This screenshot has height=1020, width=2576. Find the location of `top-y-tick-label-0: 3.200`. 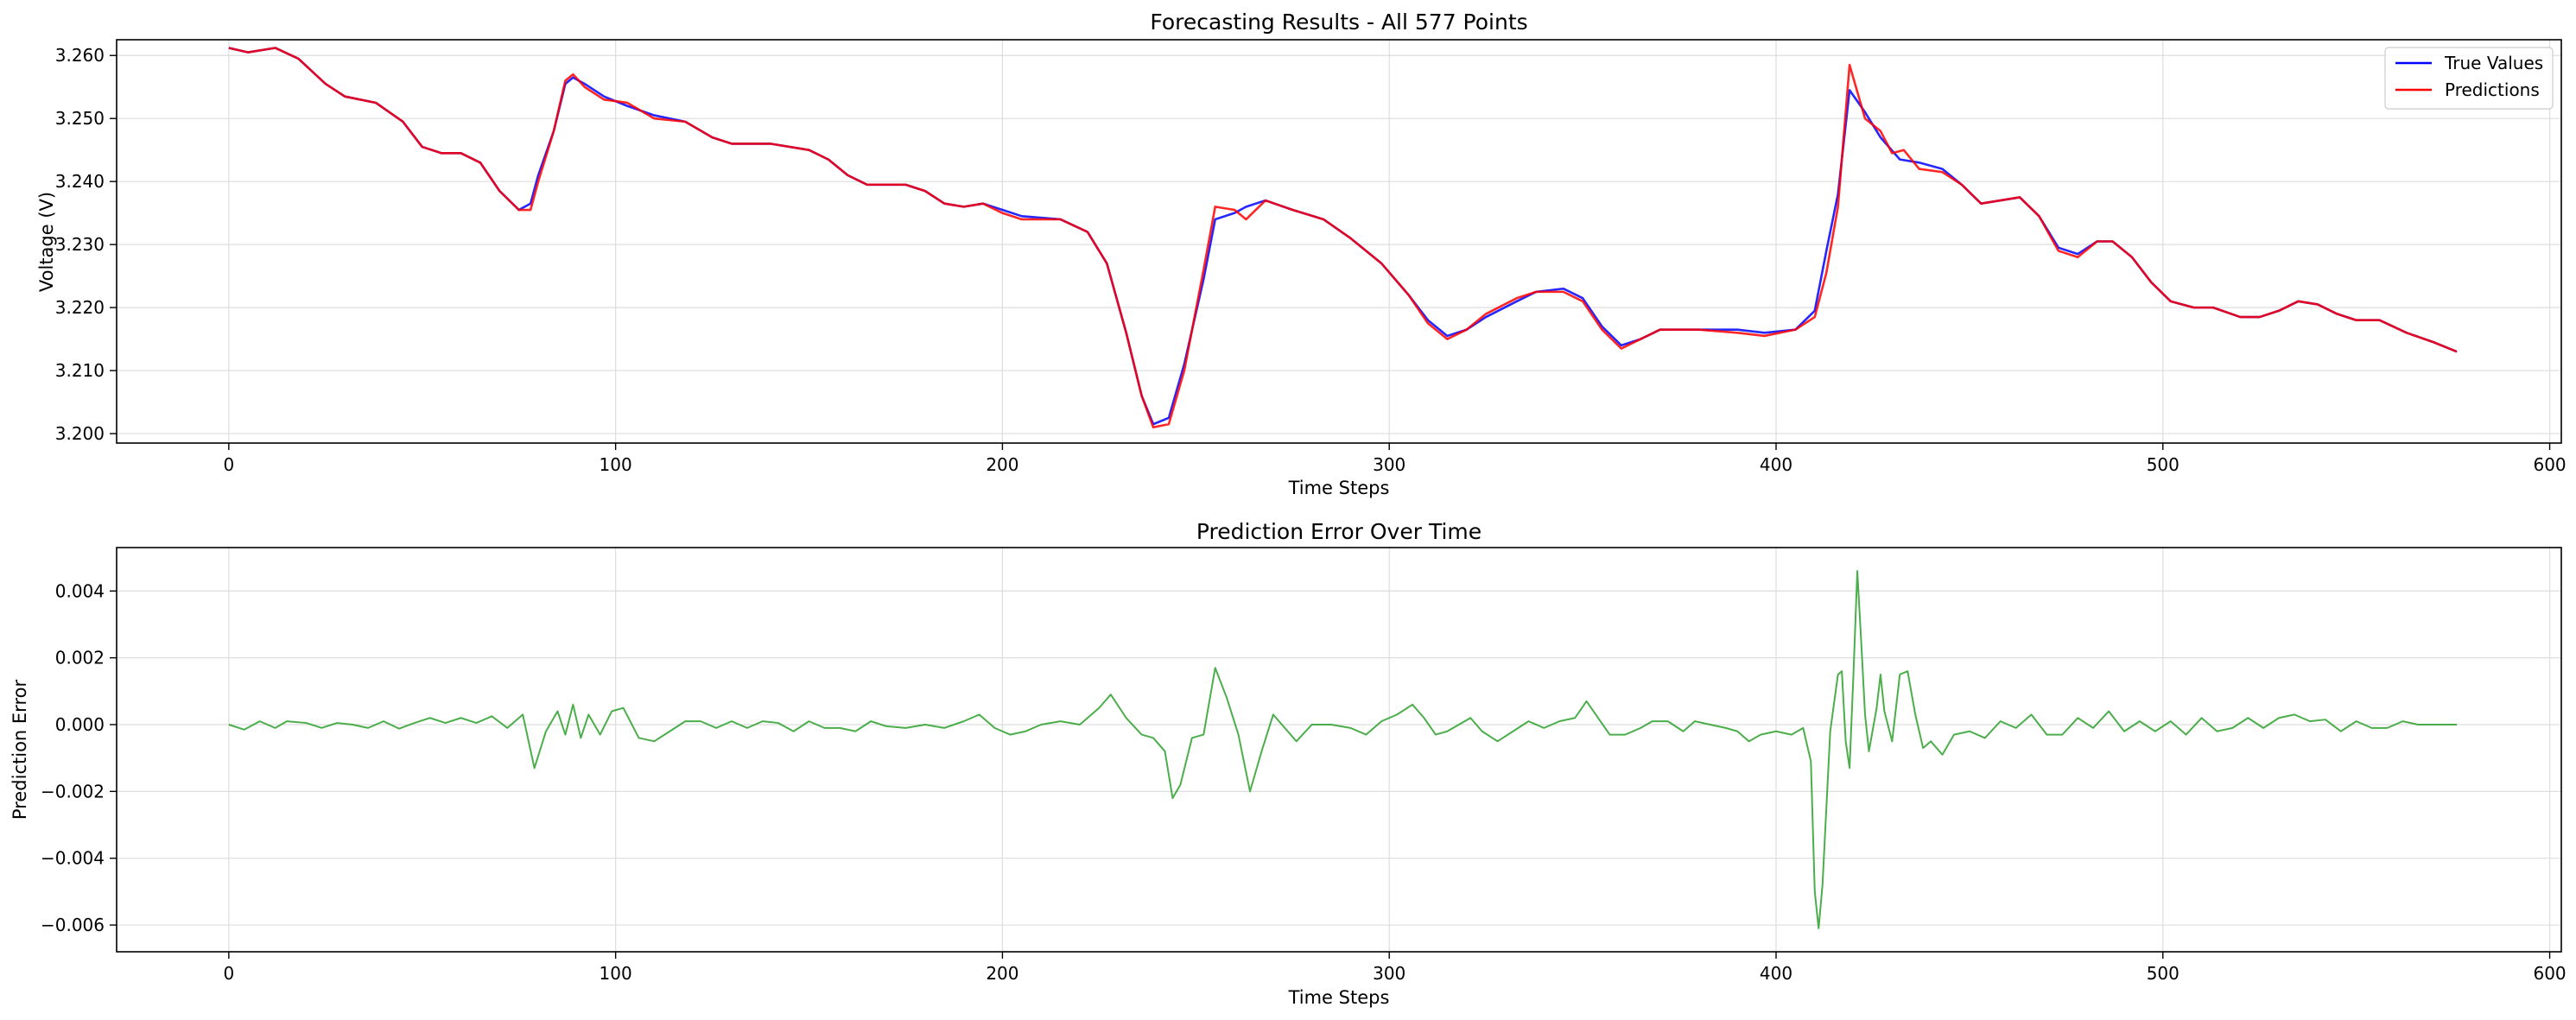

top-y-tick-label-0: 3.200 is located at coordinates (80, 434).